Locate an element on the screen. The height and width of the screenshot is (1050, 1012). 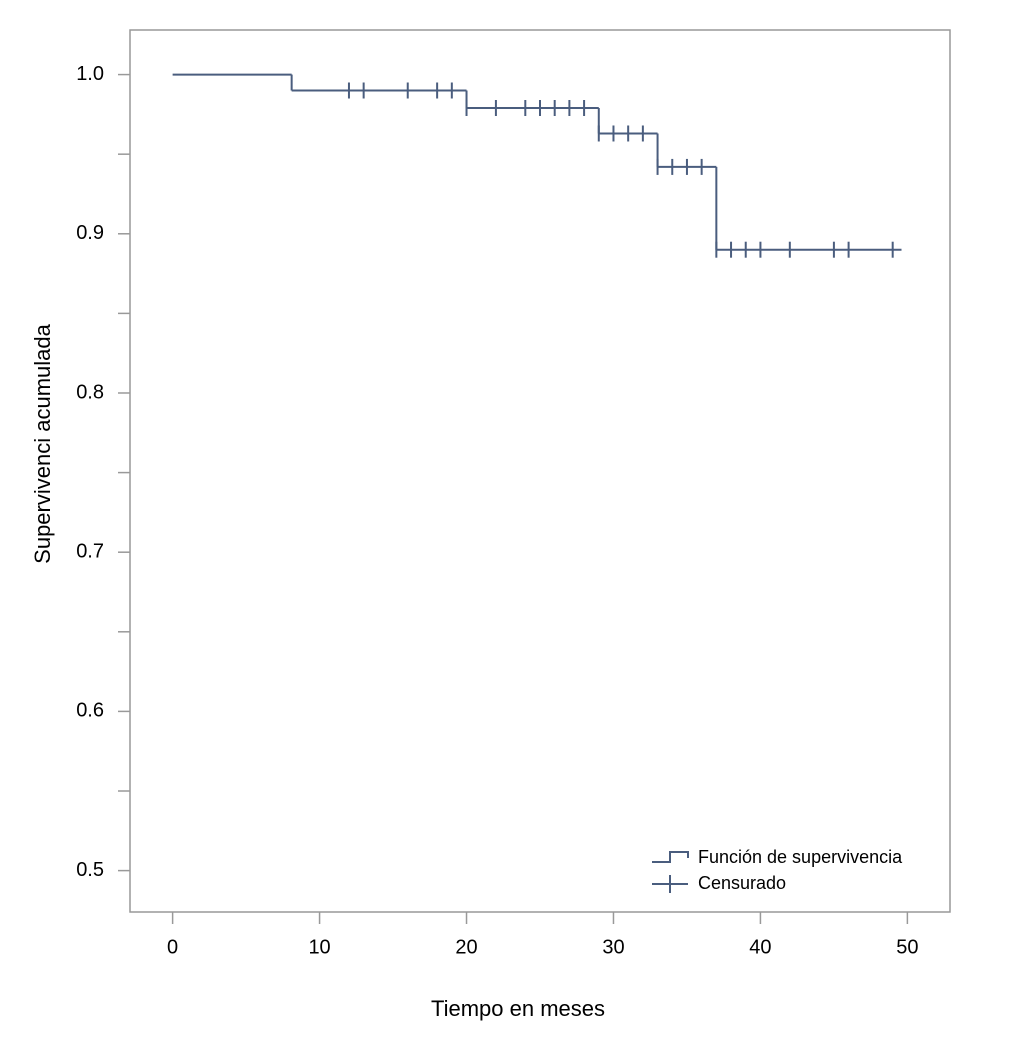
y-axis-label: Supervivenci acumulada is located at coordinates (42, 443).